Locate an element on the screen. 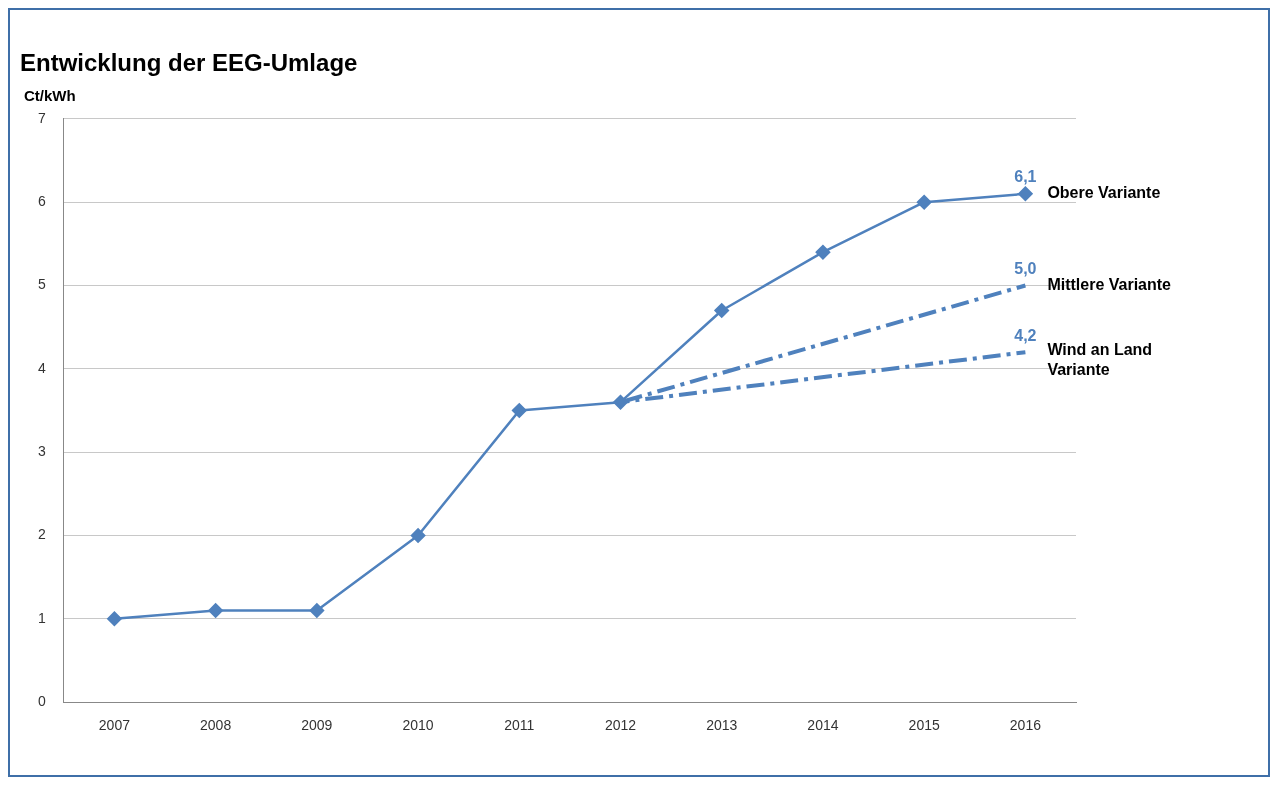 This screenshot has width=1282, height=789. y-tick-label: 6 is located at coordinates (41, 201).